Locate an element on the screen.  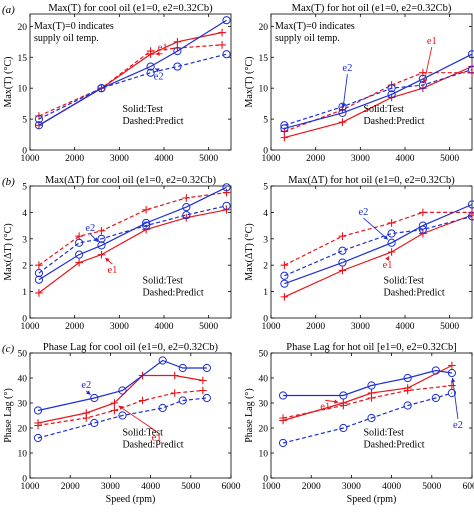
x-tick-label: 6000 is located at coordinates (231, 487).